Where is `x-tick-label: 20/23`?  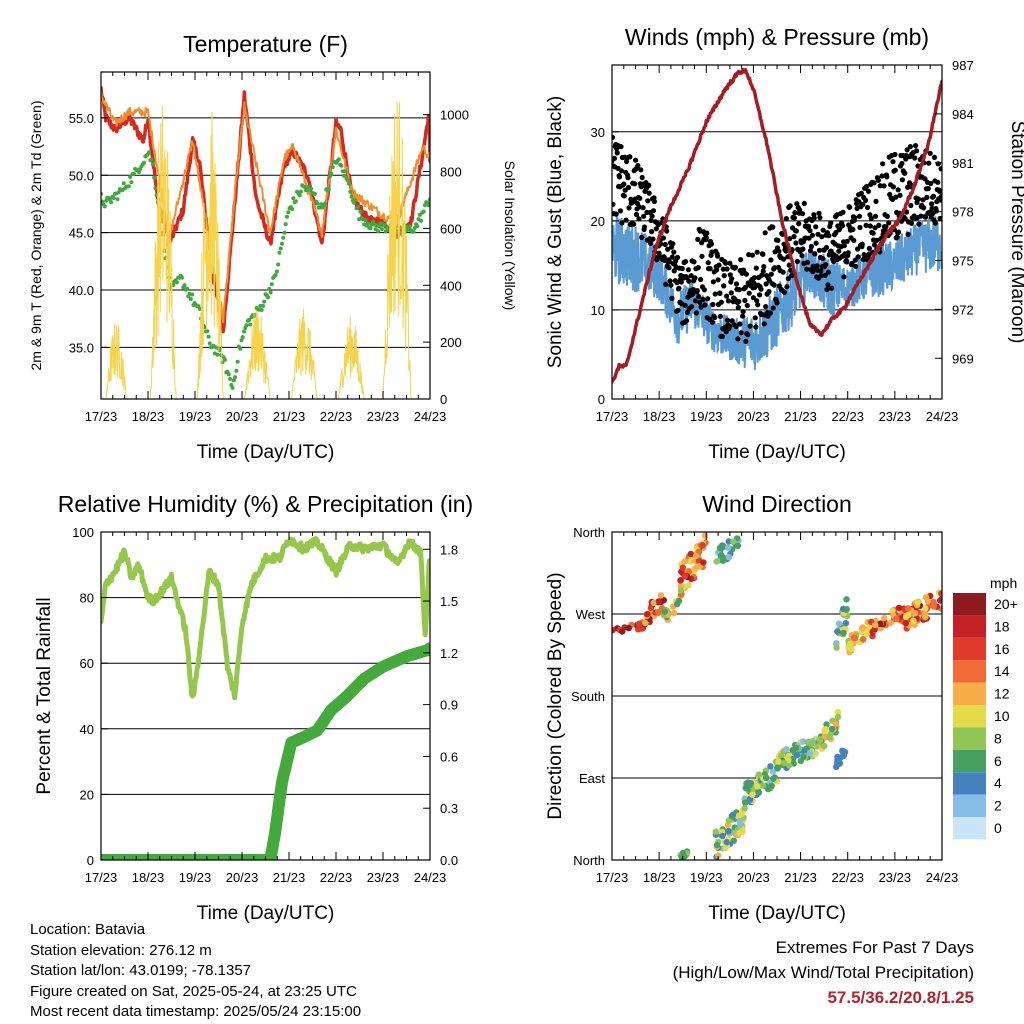
x-tick-label: 20/23 is located at coordinates (242, 877).